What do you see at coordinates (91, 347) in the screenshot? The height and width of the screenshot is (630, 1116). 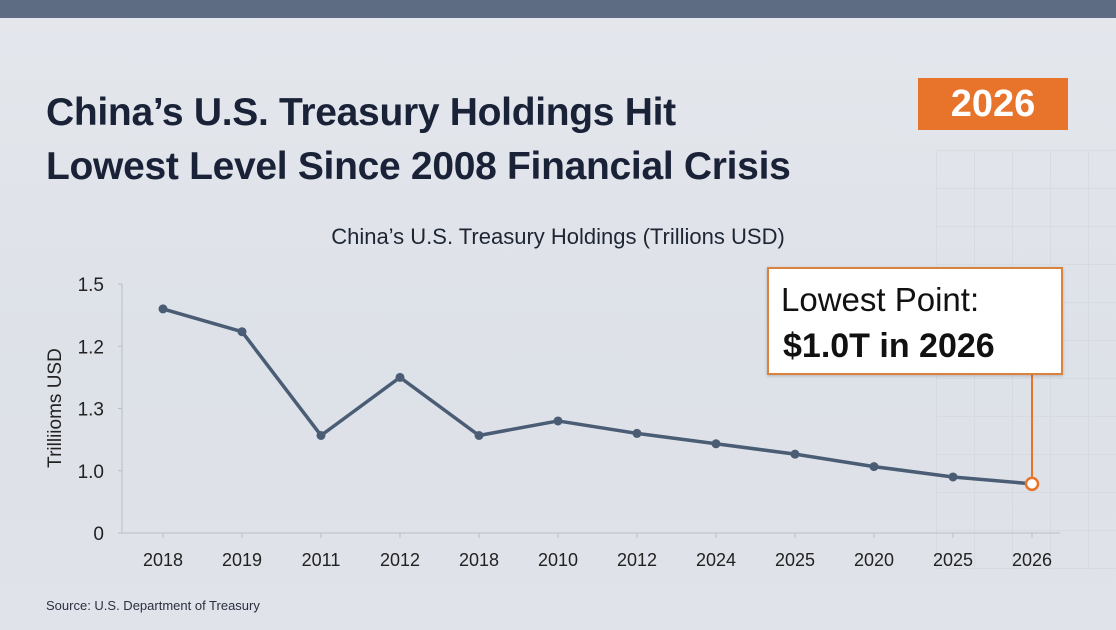 I see `y-tick-label: 1.2` at bounding box center [91, 347].